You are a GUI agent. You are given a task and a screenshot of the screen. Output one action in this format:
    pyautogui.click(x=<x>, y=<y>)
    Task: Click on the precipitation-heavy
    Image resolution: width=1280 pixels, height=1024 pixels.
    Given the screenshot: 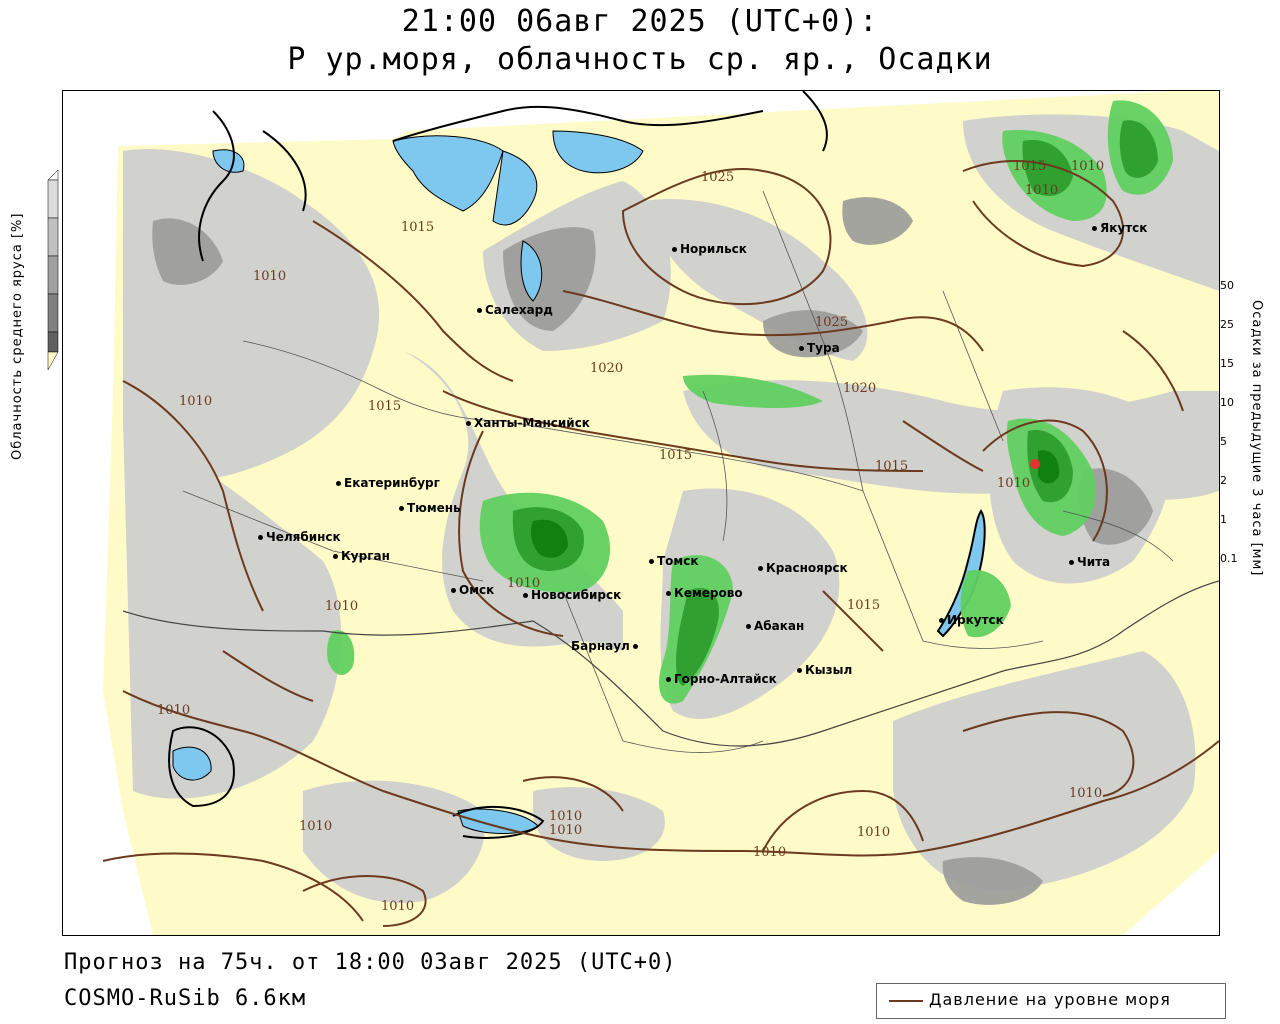 What is the action you would take?
    pyautogui.click(x=795, y=504)
    